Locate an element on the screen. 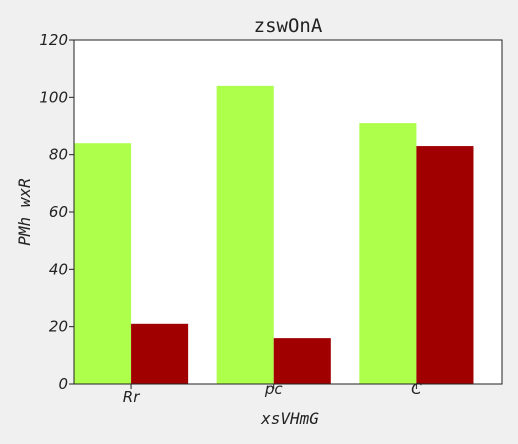  y-tick-label: 80 is located at coordinates (58, 155).